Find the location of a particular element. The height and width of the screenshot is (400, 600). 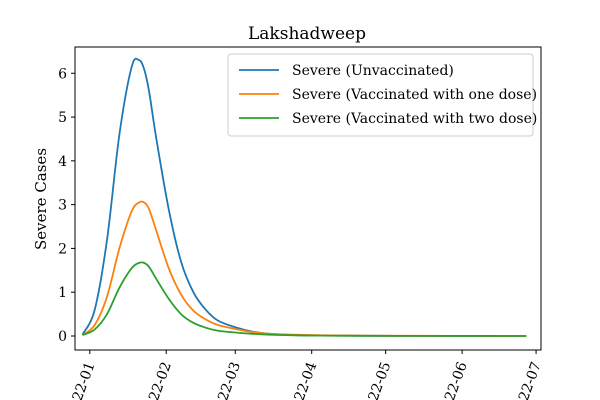

y-axis: 0 1 2 3 4 5 6 is located at coordinates (66, 205).